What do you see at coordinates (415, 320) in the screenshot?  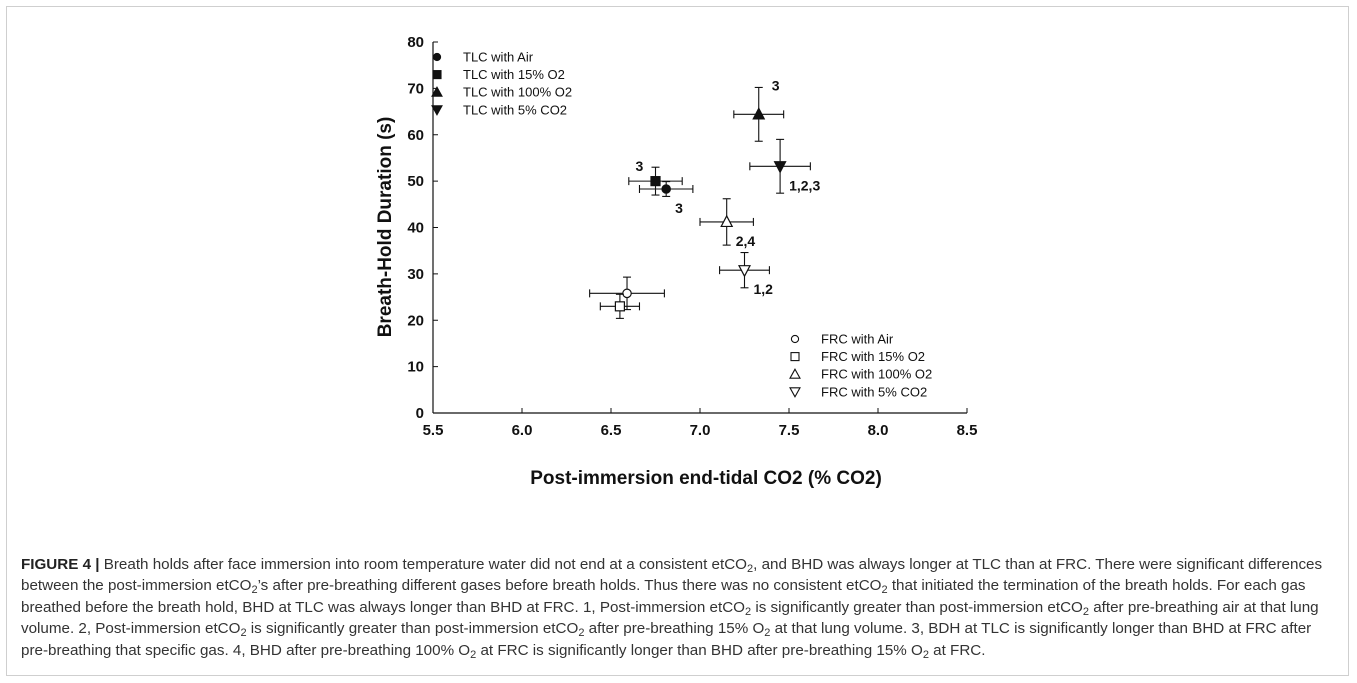 I see `y-tick-label: 20` at bounding box center [415, 320].